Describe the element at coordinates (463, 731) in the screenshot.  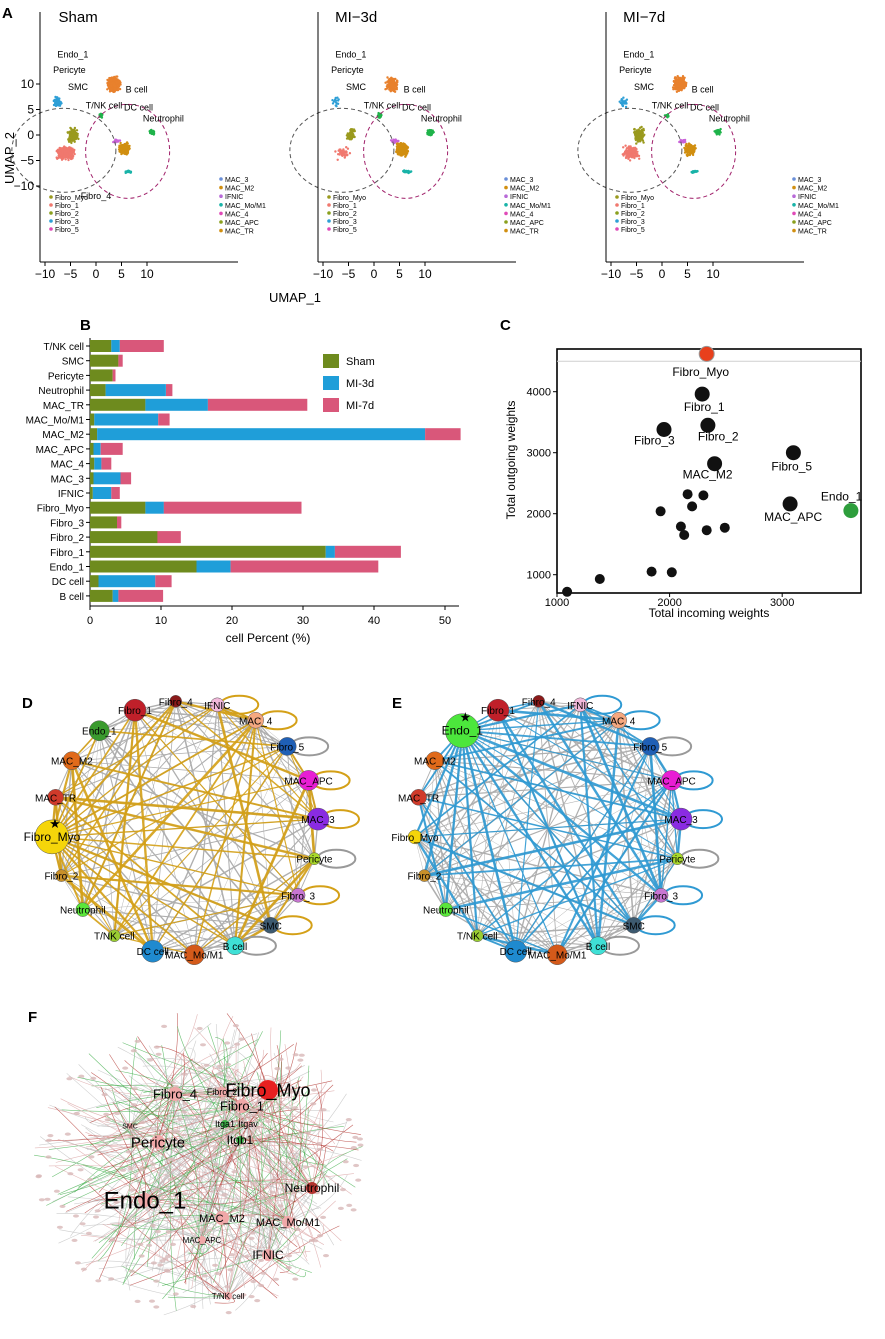
I see `network-node-label: Endo_1` at that location.